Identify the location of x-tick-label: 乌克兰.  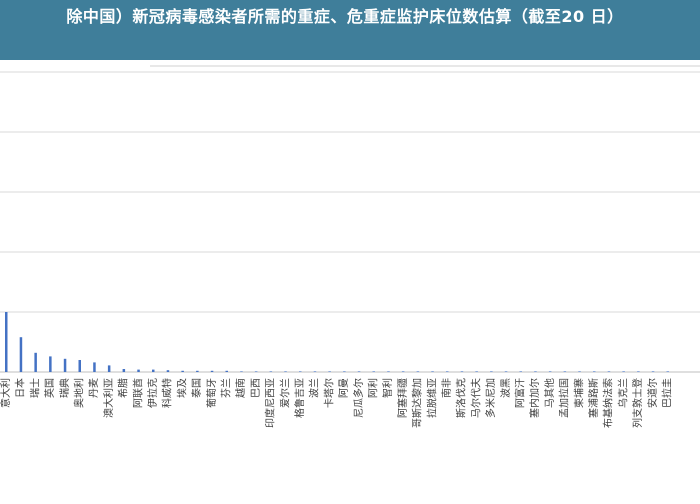
(622, 393).